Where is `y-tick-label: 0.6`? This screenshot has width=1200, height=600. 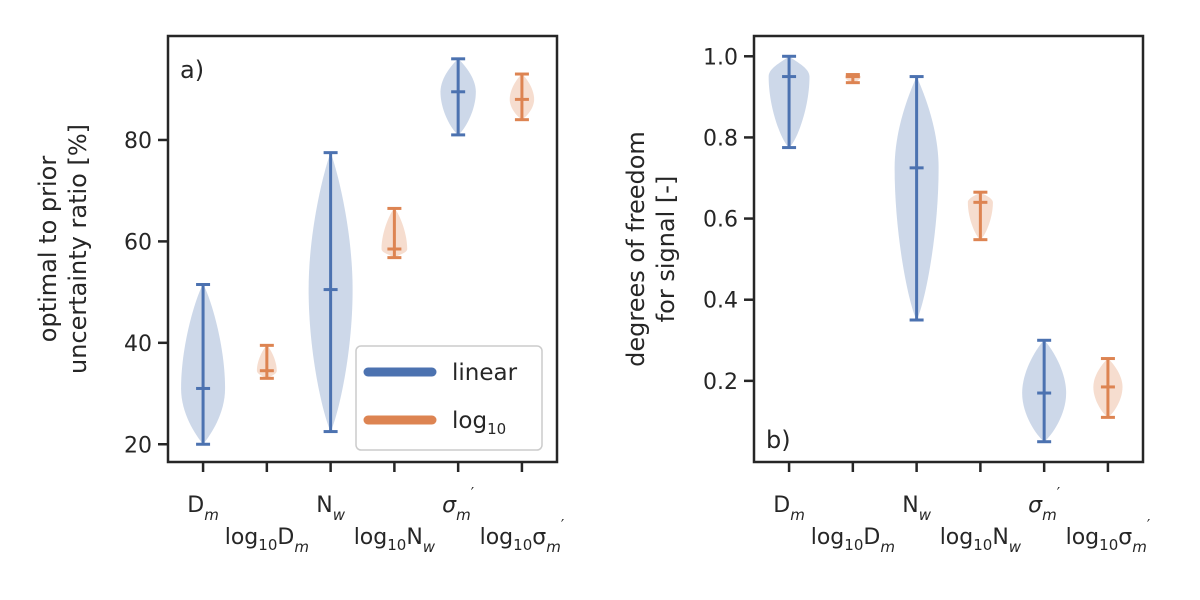
y-tick-label: 0.6 is located at coordinates (720, 220).